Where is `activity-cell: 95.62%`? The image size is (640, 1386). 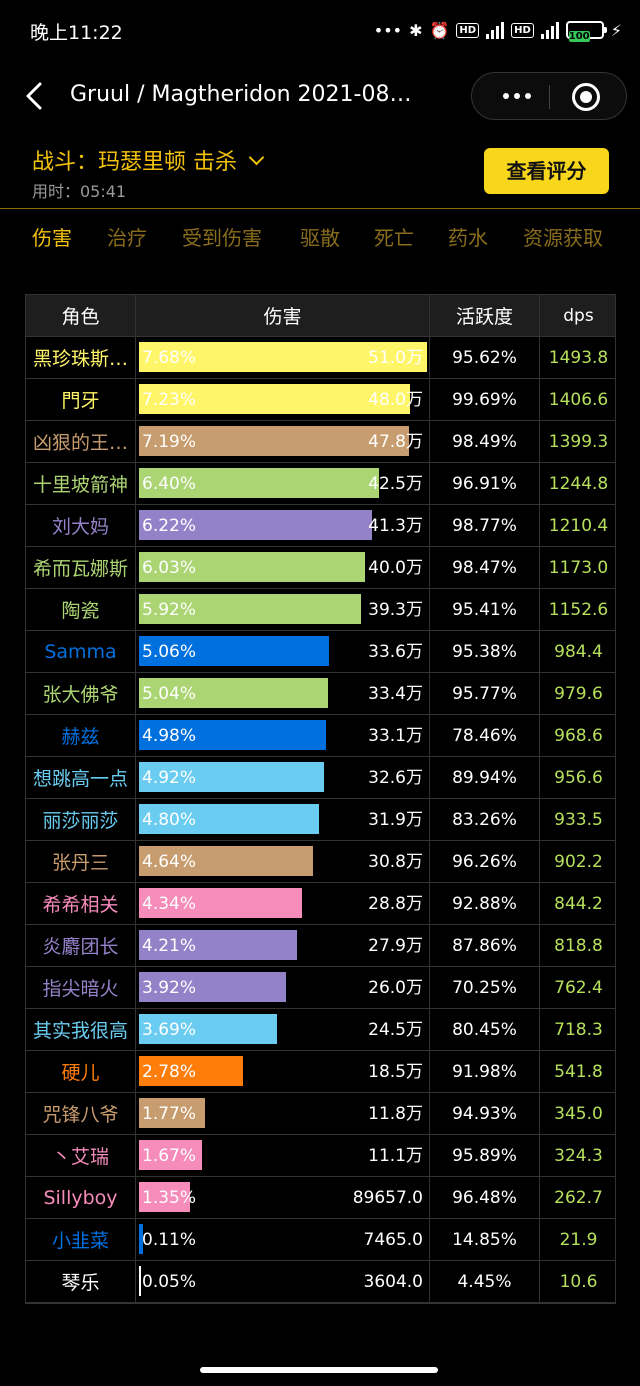 activity-cell: 95.62% is located at coordinates (485, 357).